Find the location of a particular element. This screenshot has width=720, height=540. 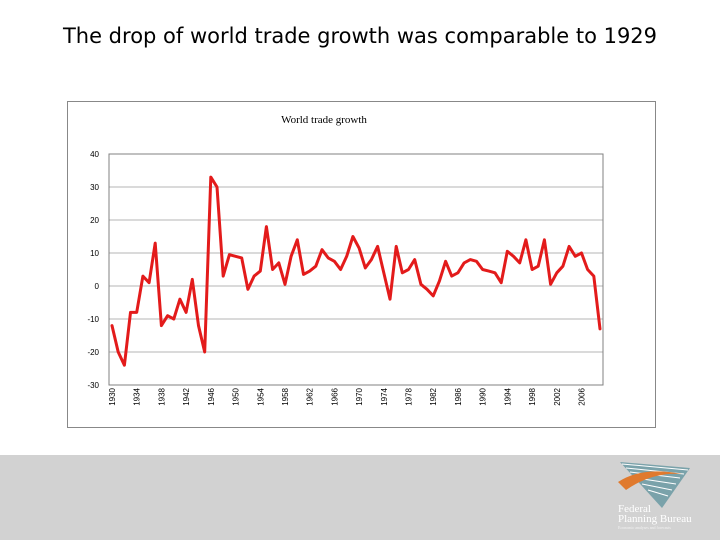

x-tick-label: 1970 is located at coordinates (359, 396).